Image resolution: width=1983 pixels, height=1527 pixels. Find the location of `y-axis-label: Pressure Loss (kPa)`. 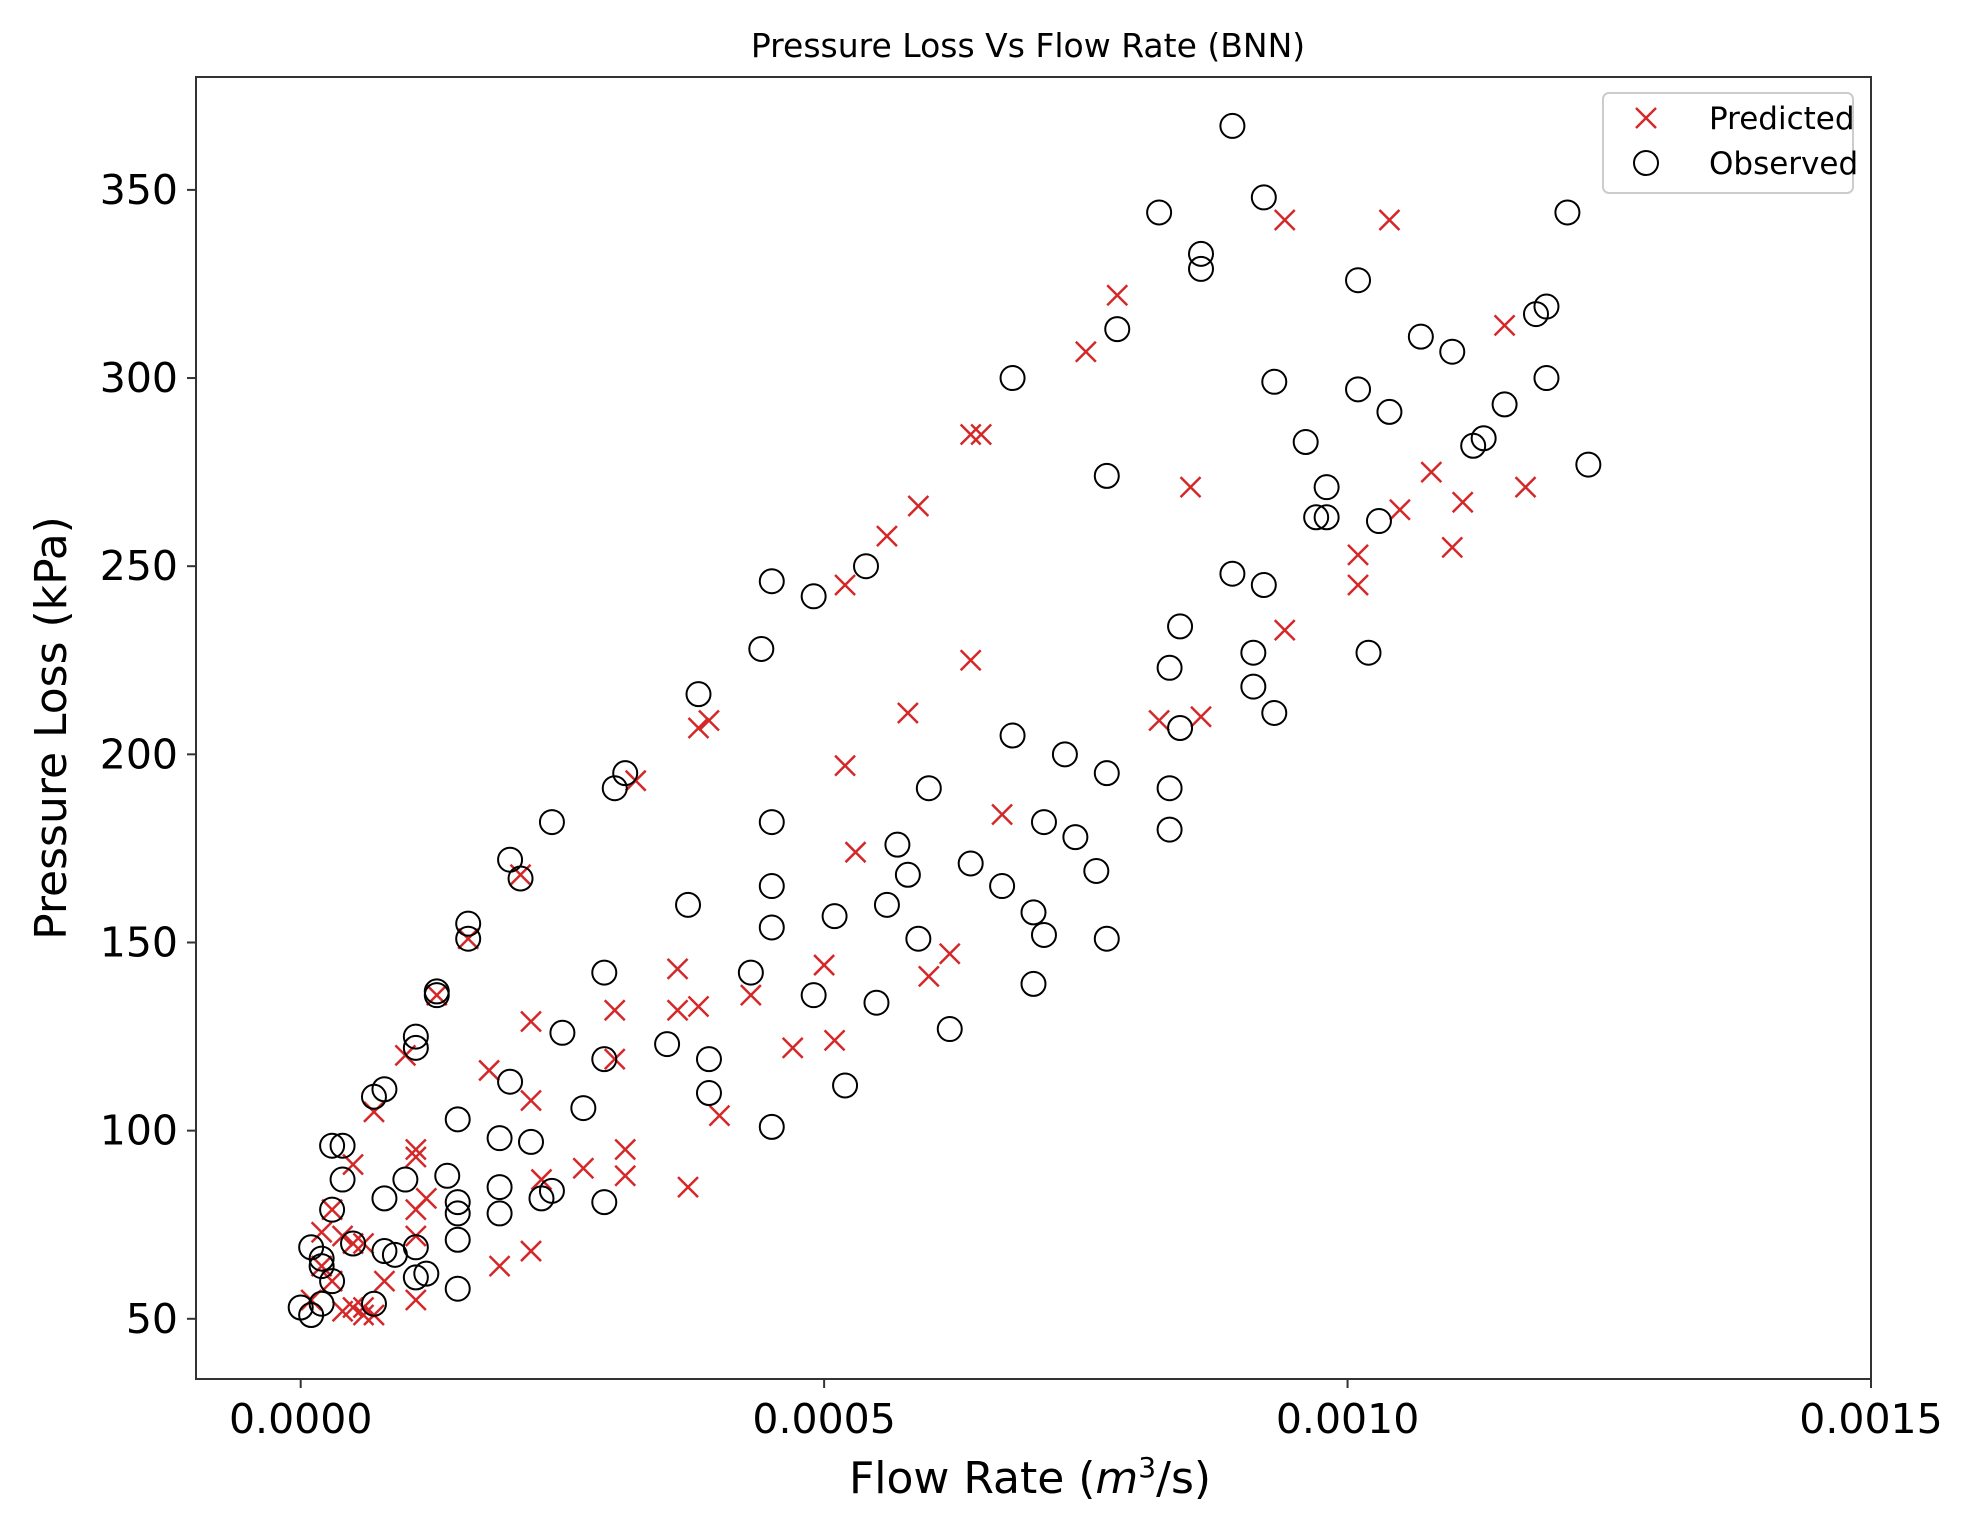

y-axis-label: Pressure Loss (kPa) is located at coordinates (51, 728).